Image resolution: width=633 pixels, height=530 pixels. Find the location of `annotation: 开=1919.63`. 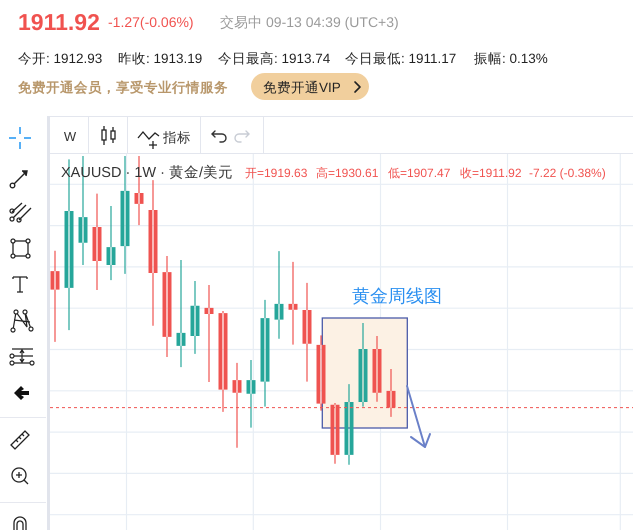

annotation: 开=1919.63 is located at coordinates (276, 173).